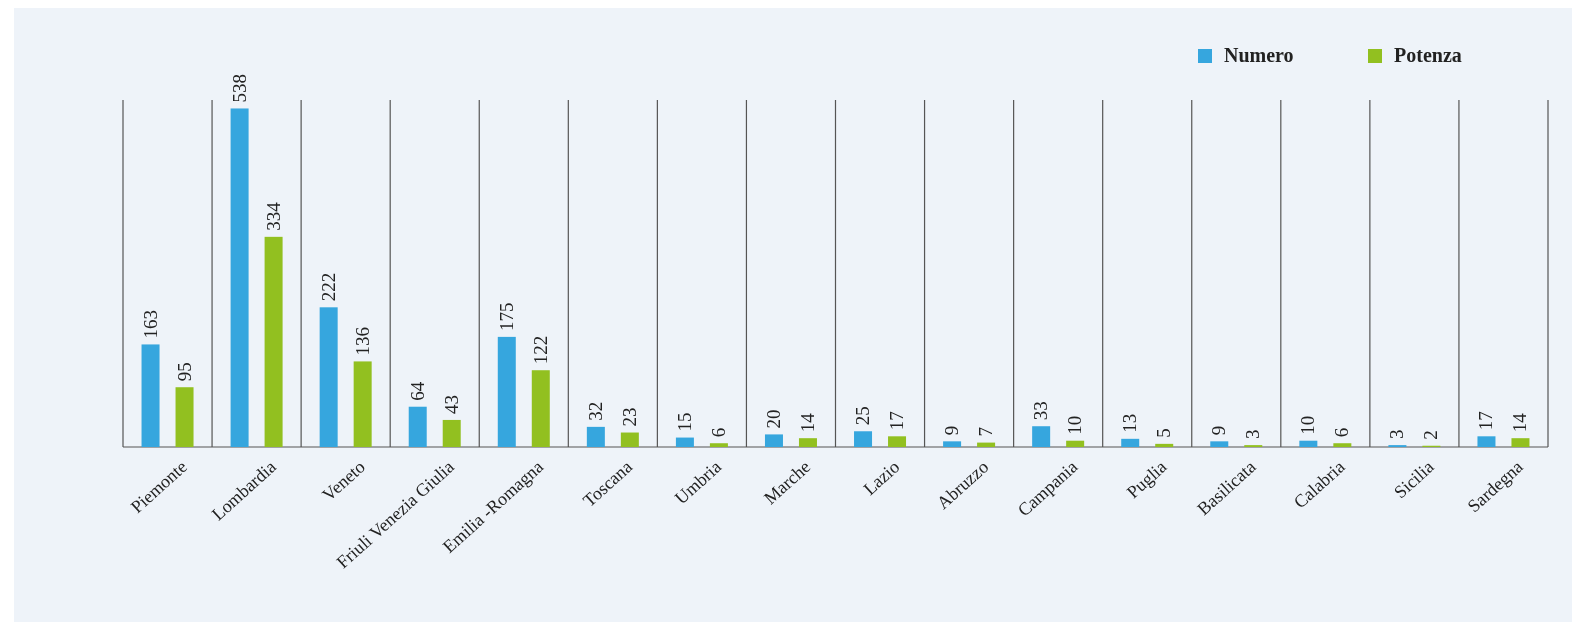  I want to click on data-label: 23, so click(629, 417).